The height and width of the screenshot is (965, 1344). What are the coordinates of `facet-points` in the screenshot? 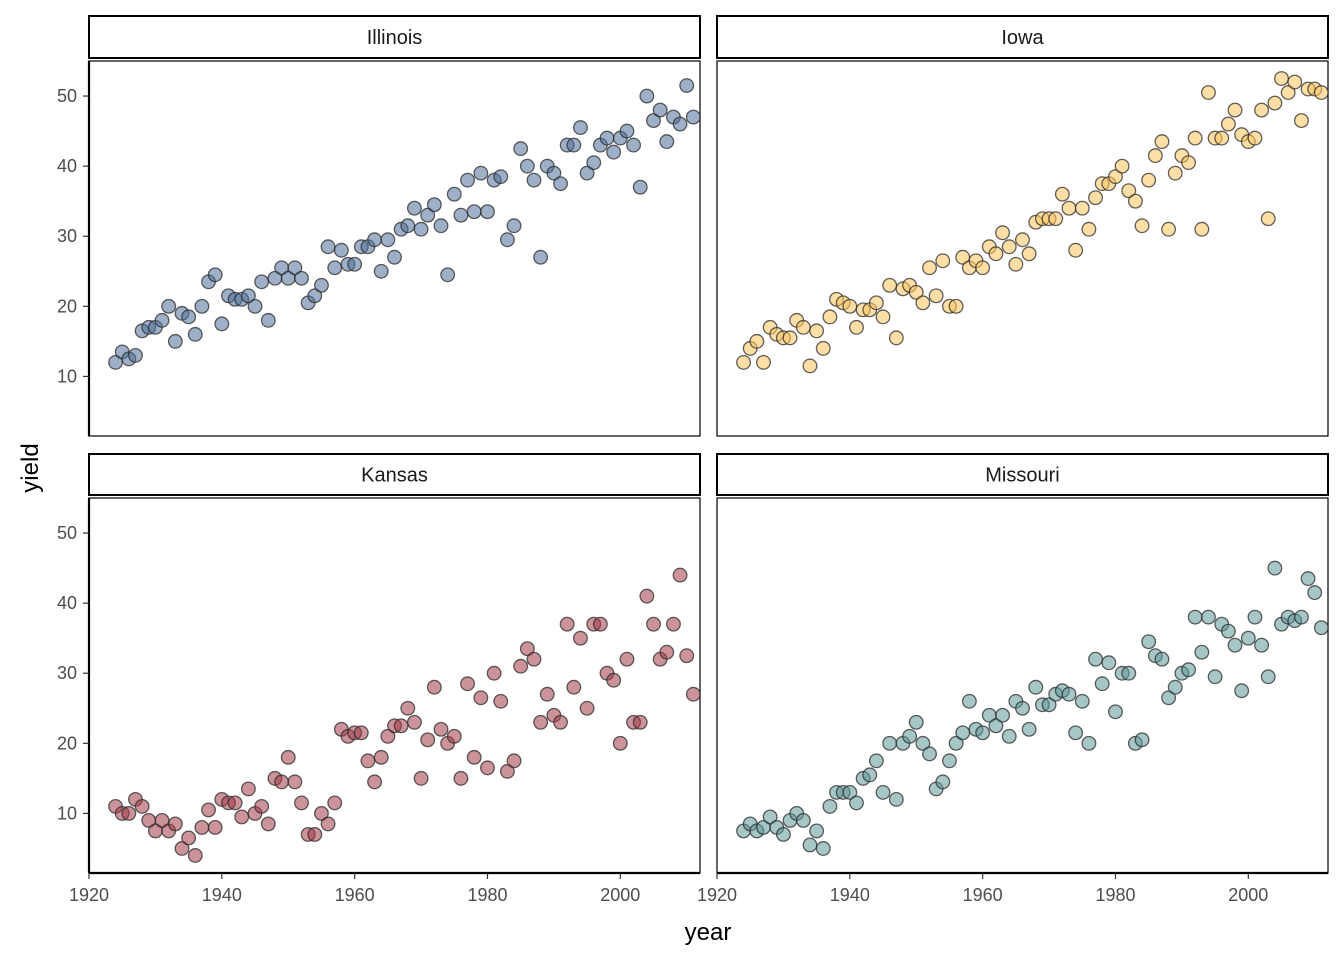 It's located at (1032, 708).